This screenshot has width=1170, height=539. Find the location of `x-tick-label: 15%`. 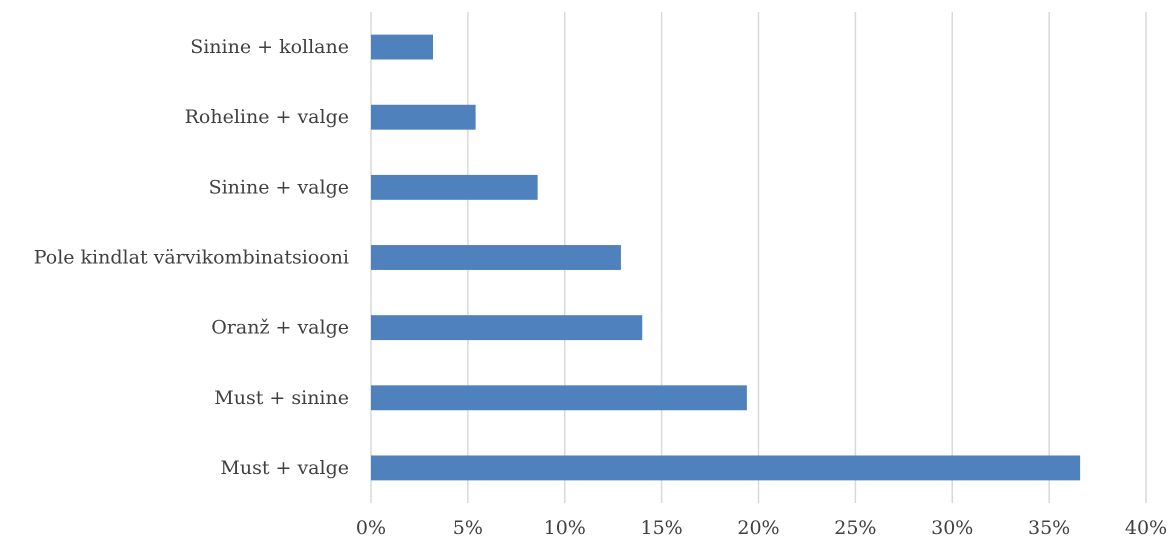

x-tick-label: 15% is located at coordinates (662, 528).